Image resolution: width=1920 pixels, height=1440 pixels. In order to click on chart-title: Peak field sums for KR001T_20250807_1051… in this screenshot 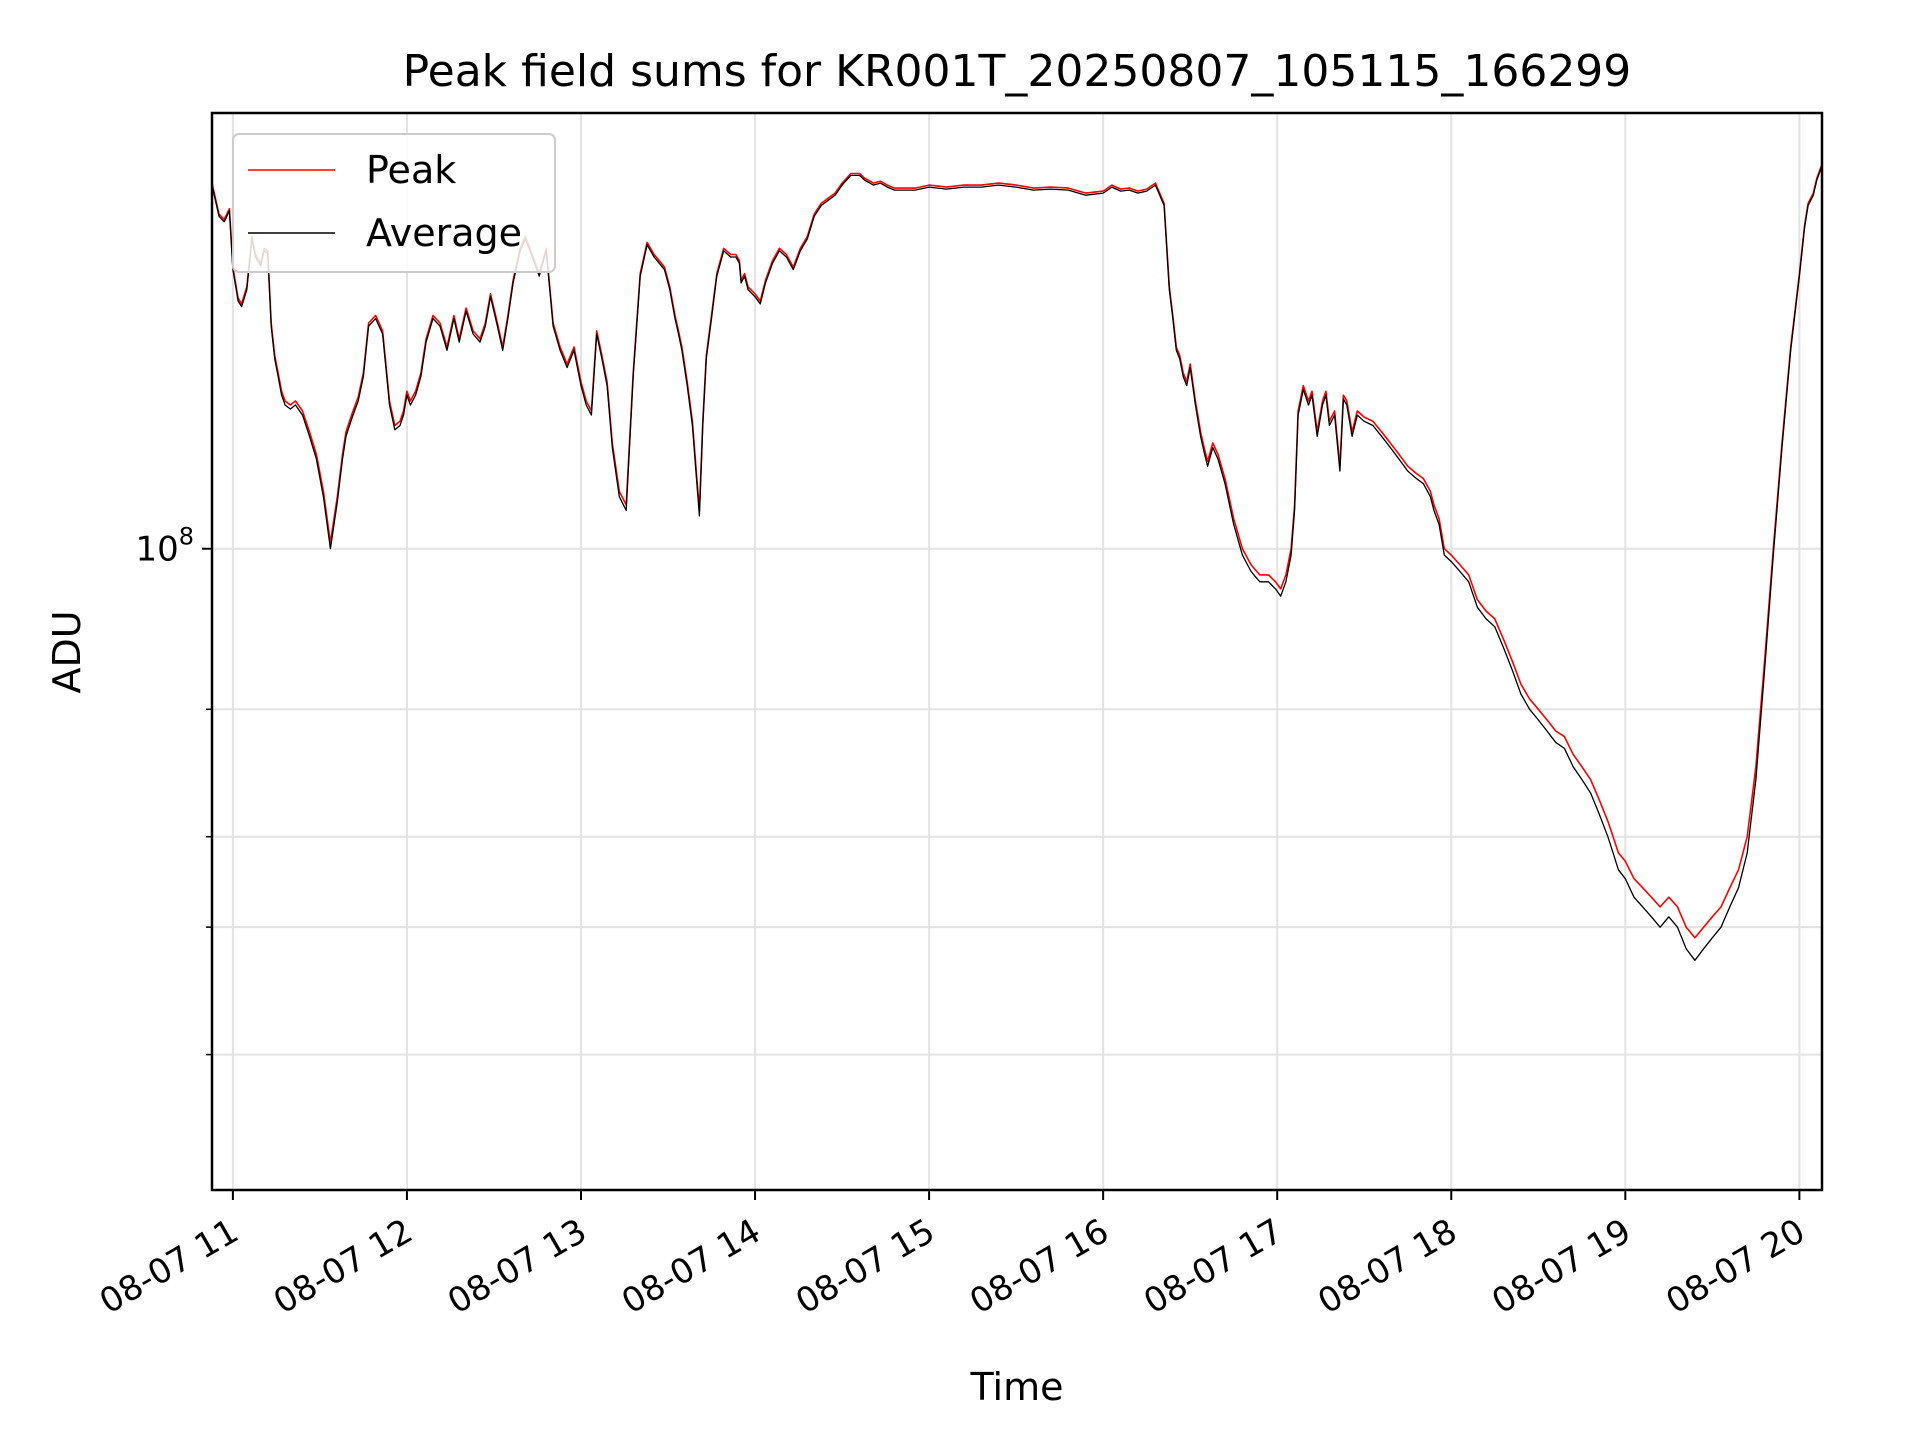, I will do `click(1017, 71)`.